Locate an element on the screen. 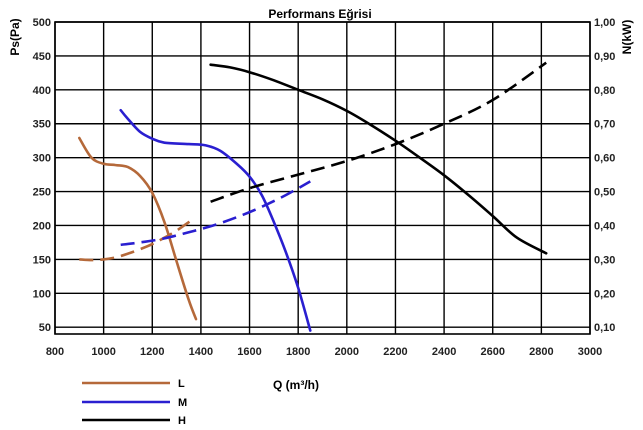  legend-item-m: M is located at coordinates (134, 403).